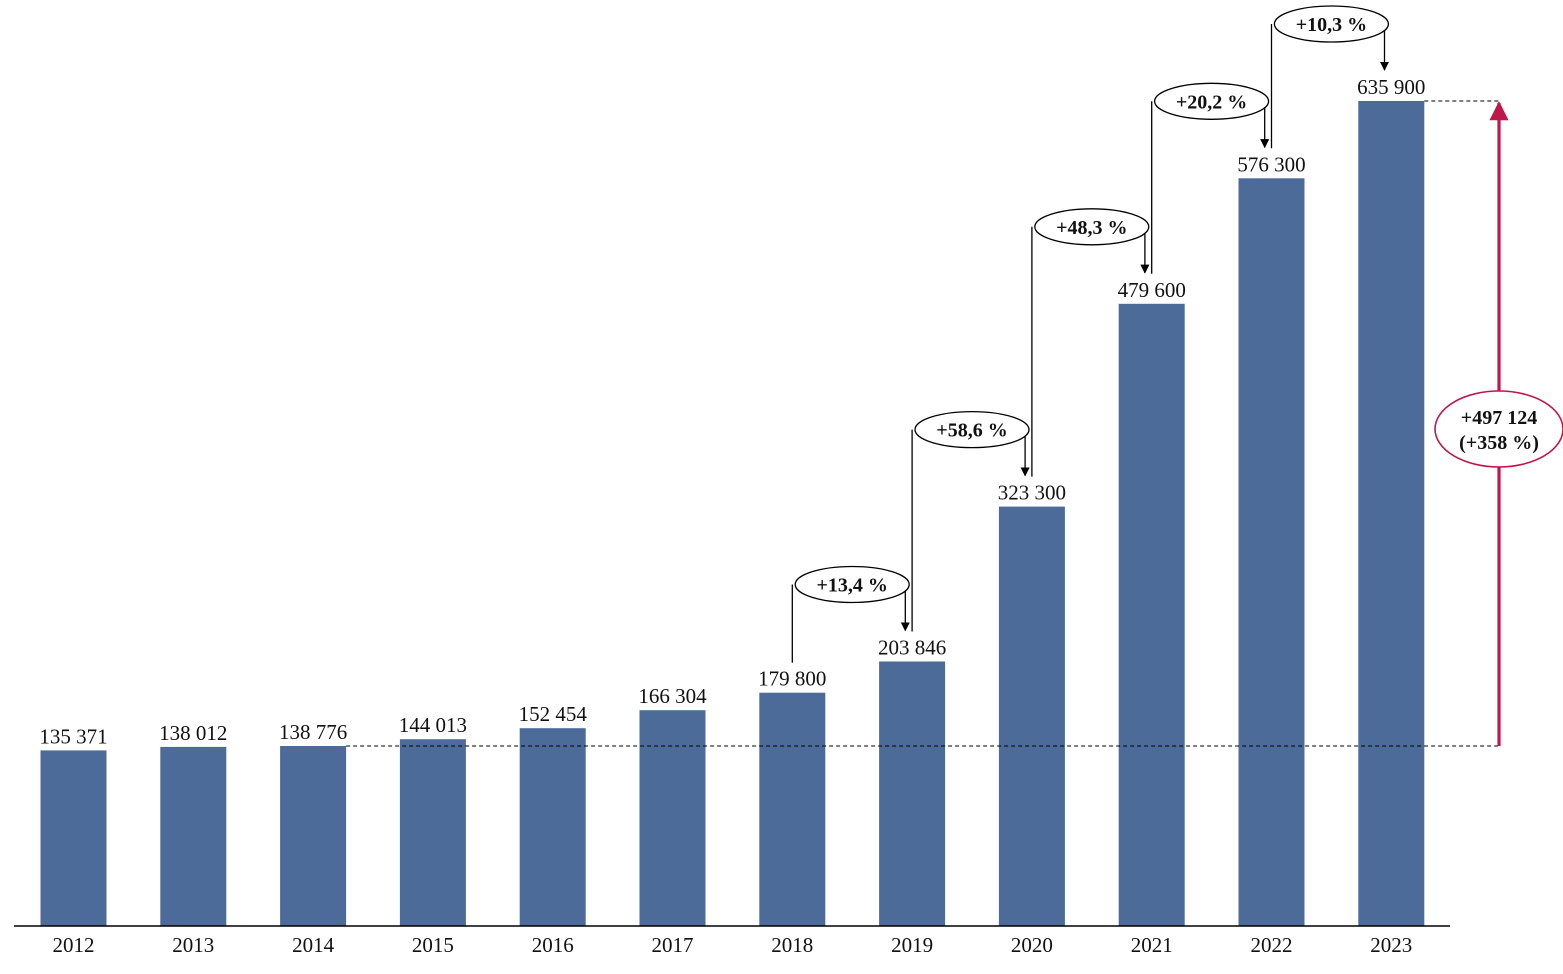 Image resolution: width=1563 pixels, height=974 pixels. What do you see at coordinates (313, 836) in the screenshot?
I see `bar-2014` at bounding box center [313, 836].